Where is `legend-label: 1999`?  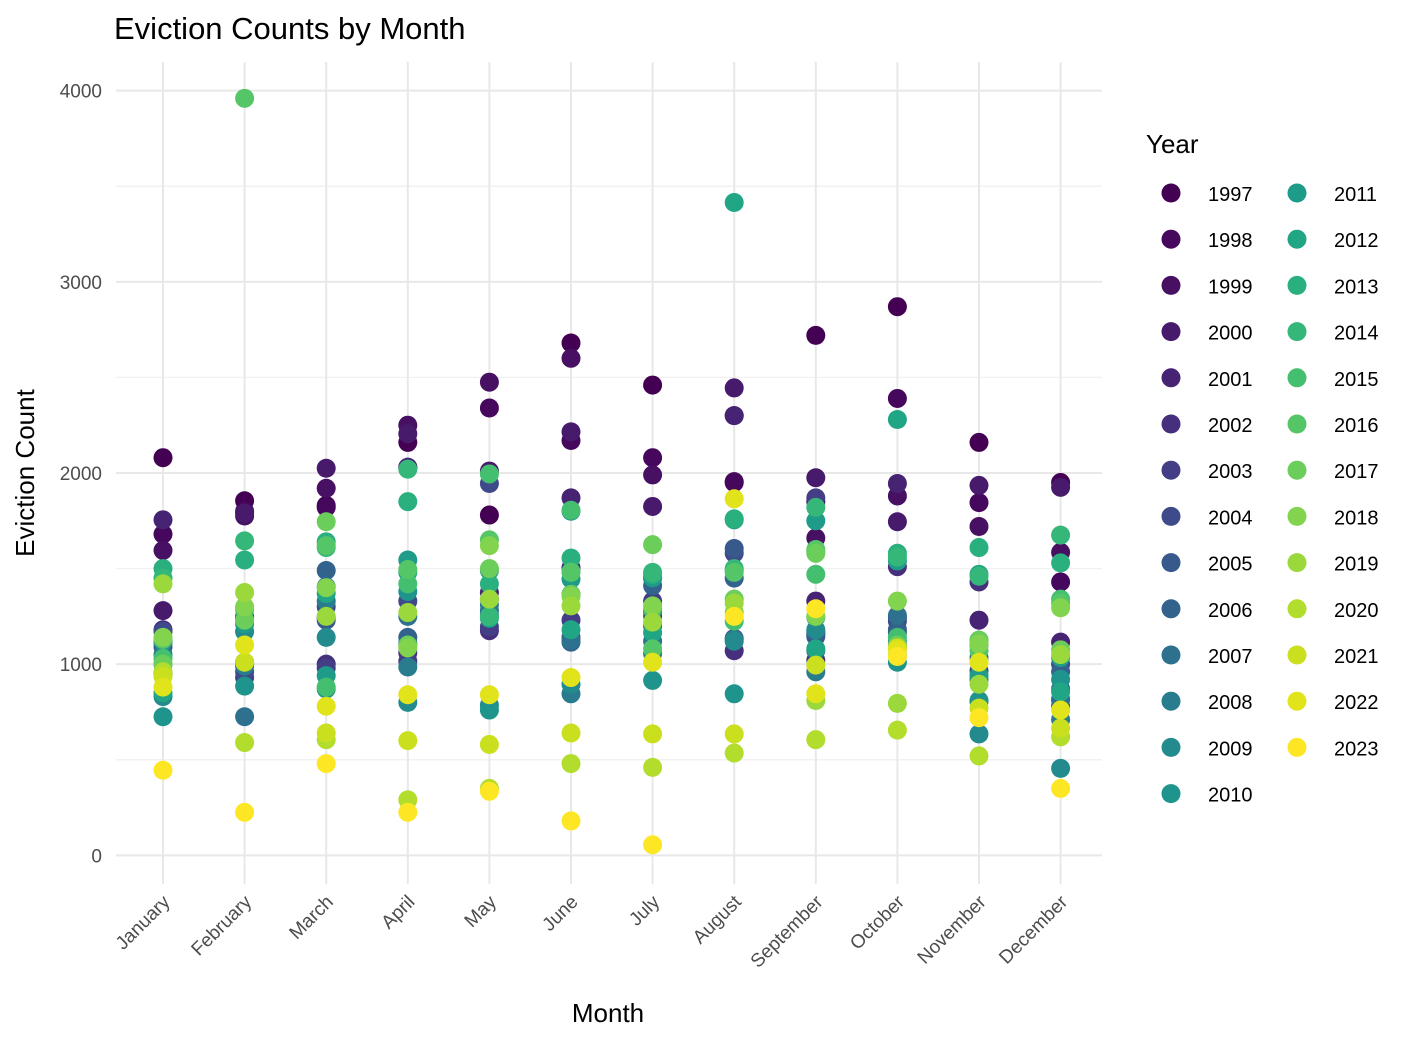 legend-label: 1999 is located at coordinates (1230, 287).